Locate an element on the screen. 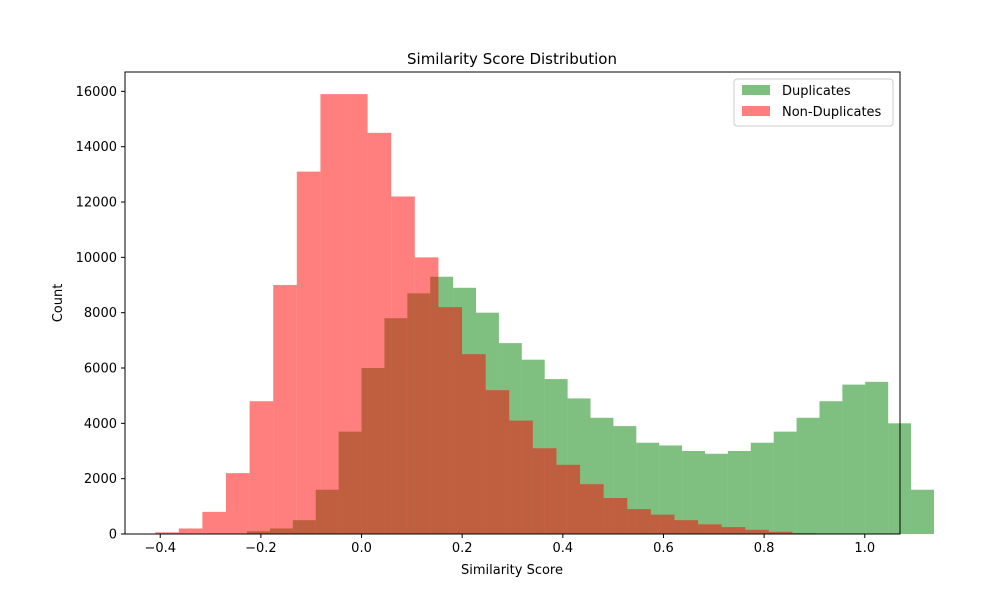 This screenshot has height=600, width=1000. x-axis-ticks: −0.4 −0.2 0.0 0.2 0.4 0.6 0.8 1.0 is located at coordinates (509, 545).